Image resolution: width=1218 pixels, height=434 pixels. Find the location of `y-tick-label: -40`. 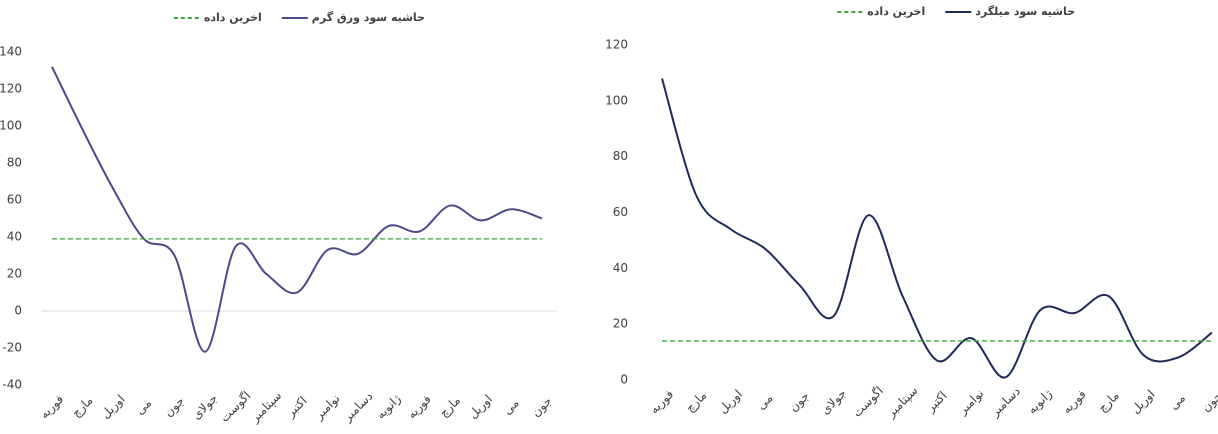

y-tick-label: -40 is located at coordinates (12, 385).